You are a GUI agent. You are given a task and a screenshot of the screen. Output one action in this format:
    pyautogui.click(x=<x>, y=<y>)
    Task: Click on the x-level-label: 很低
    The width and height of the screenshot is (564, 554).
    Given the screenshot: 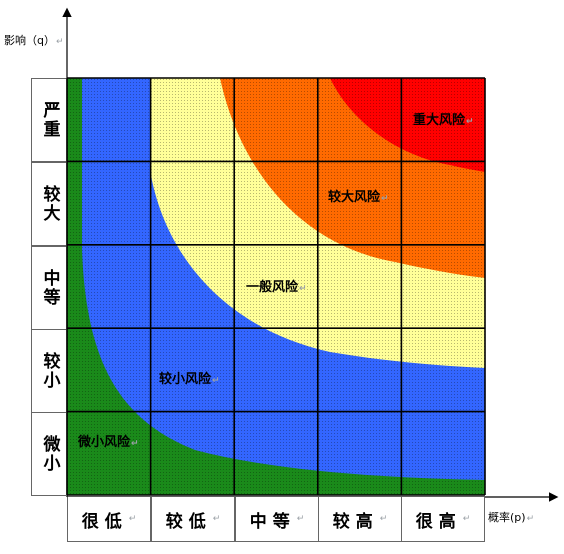 What is the action you would take?
    pyautogui.click(x=104, y=521)
    